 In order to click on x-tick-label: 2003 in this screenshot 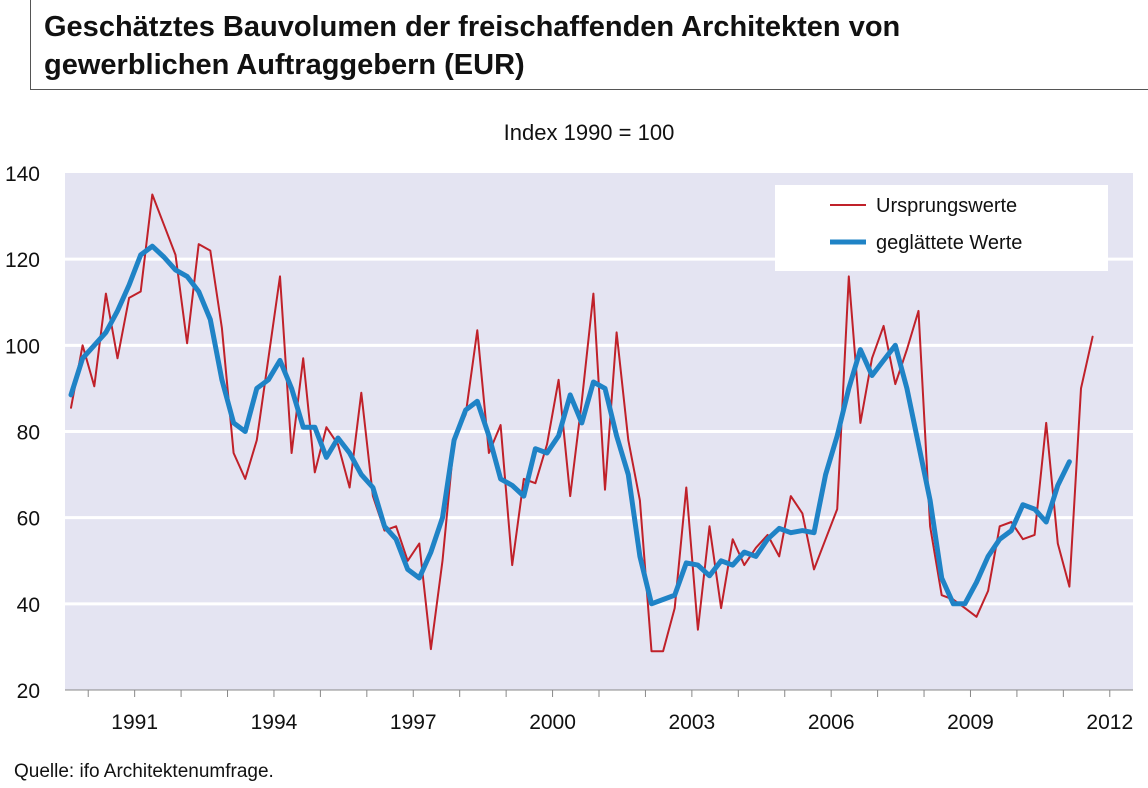, I will do `click(692, 722)`.